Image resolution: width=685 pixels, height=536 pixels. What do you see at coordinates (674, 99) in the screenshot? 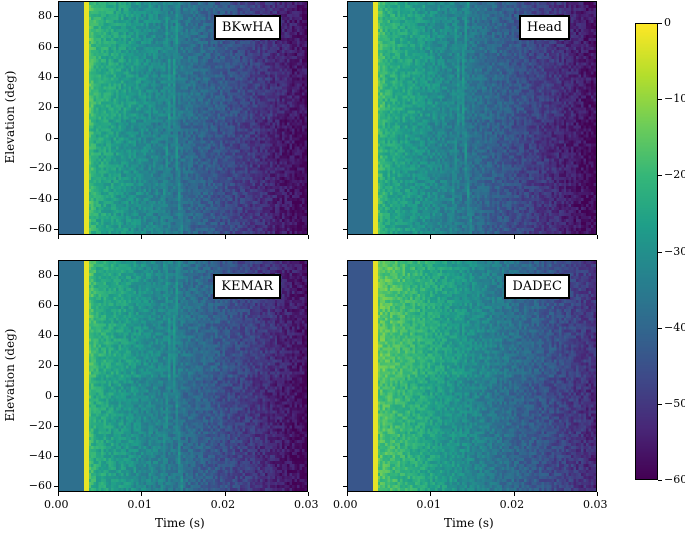
I see `colorbar-tick-label: −10` at bounding box center [674, 99].